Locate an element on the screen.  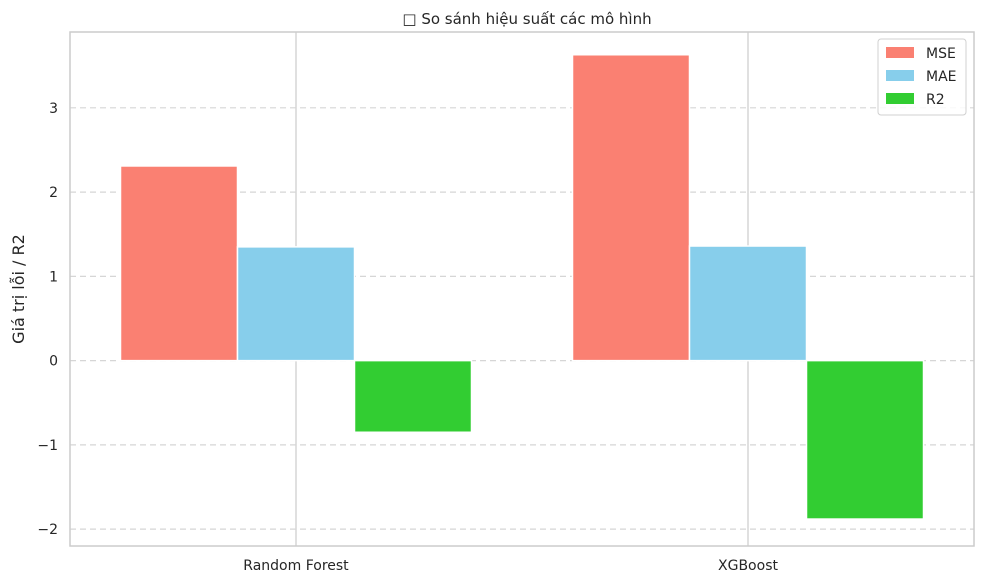
chart-title: □ So sánh hiệu suất các mô hình is located at coordinates (526, 19).